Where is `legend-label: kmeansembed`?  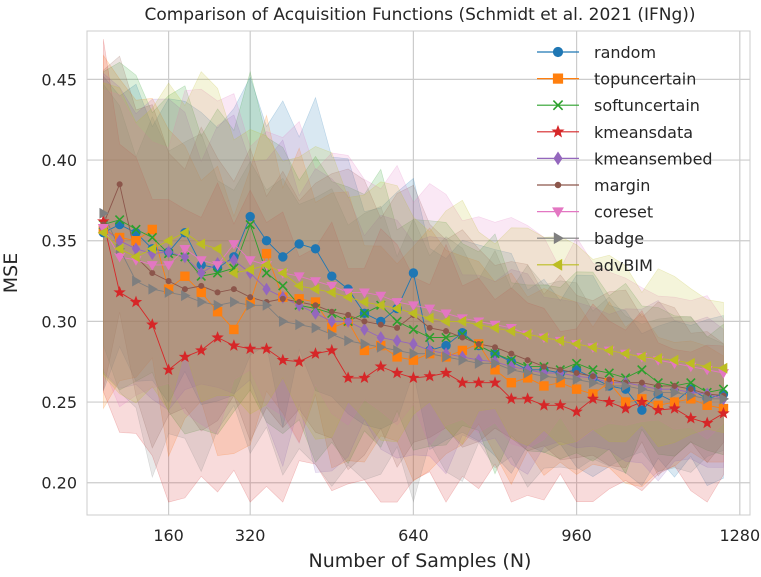 legend-label: kmeansembed is located at coordinates (653, 158).